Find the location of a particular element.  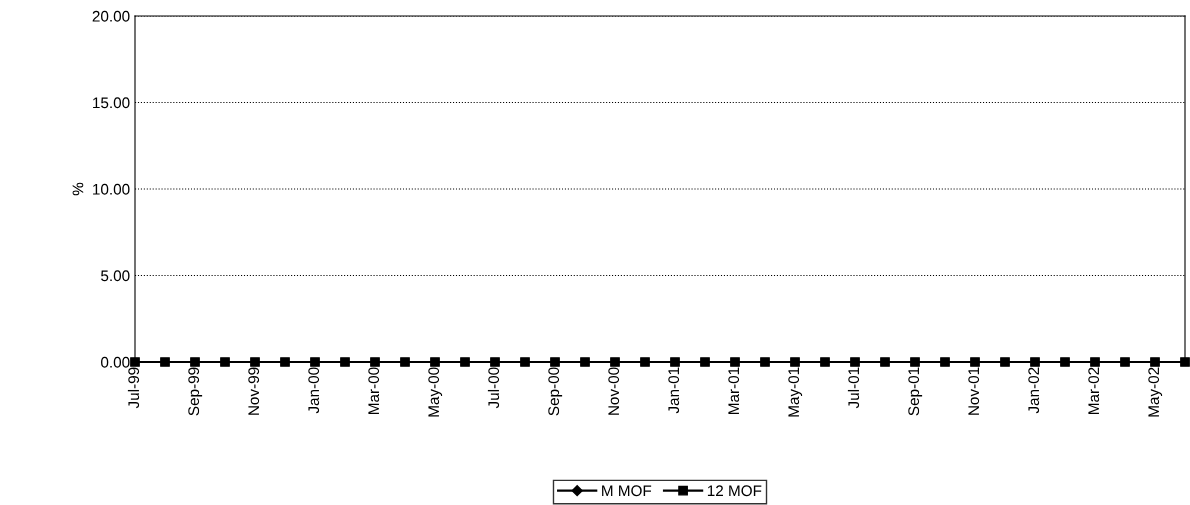

x-tick-label: Jan-02 is located at coordinates (1034, 390).